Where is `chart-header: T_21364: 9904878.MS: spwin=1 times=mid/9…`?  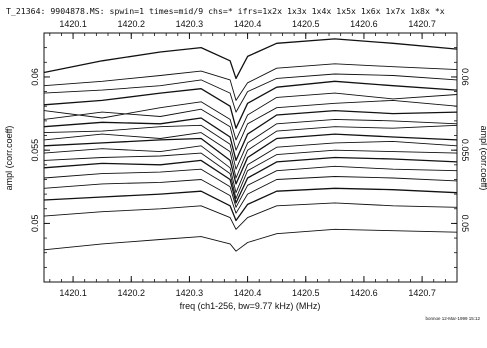 chart-header: T_21364: 9904878.MS: spwin=1 times=mid/9… is located at coordinates (225, 11).